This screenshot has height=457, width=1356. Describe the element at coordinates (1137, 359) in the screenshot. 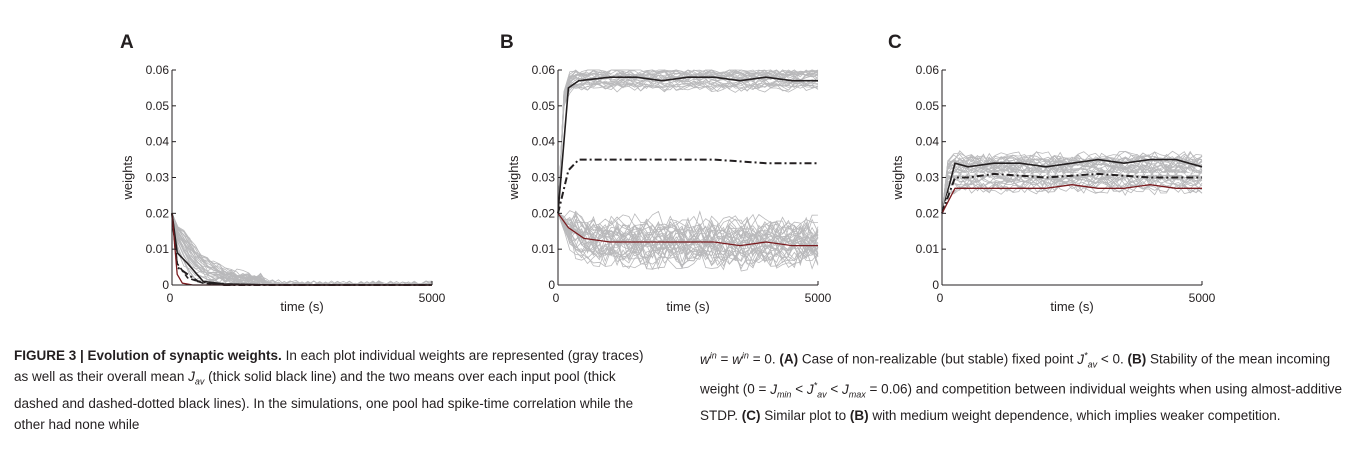

I see `caption-b-tag: (B)` at that location.